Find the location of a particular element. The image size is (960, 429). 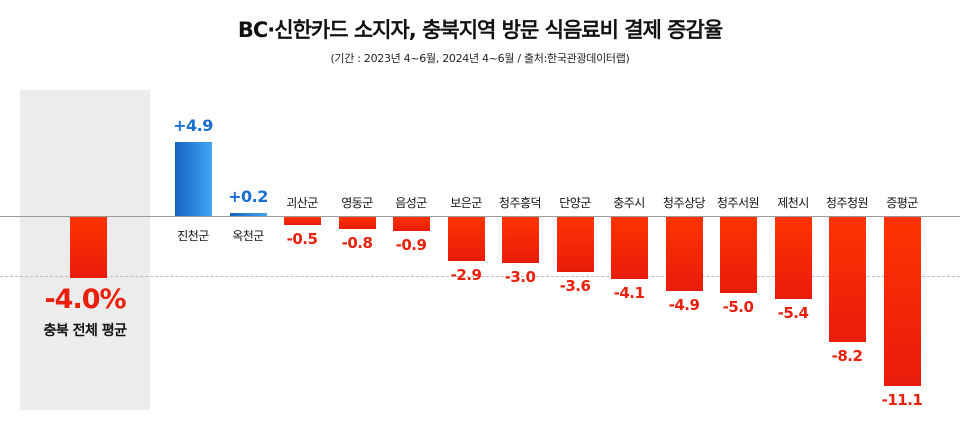

chart-title: BC·신한카드 소지자, 충북지역 방문 식음료비 결제 증감율 is located at coordinates (480, 30).